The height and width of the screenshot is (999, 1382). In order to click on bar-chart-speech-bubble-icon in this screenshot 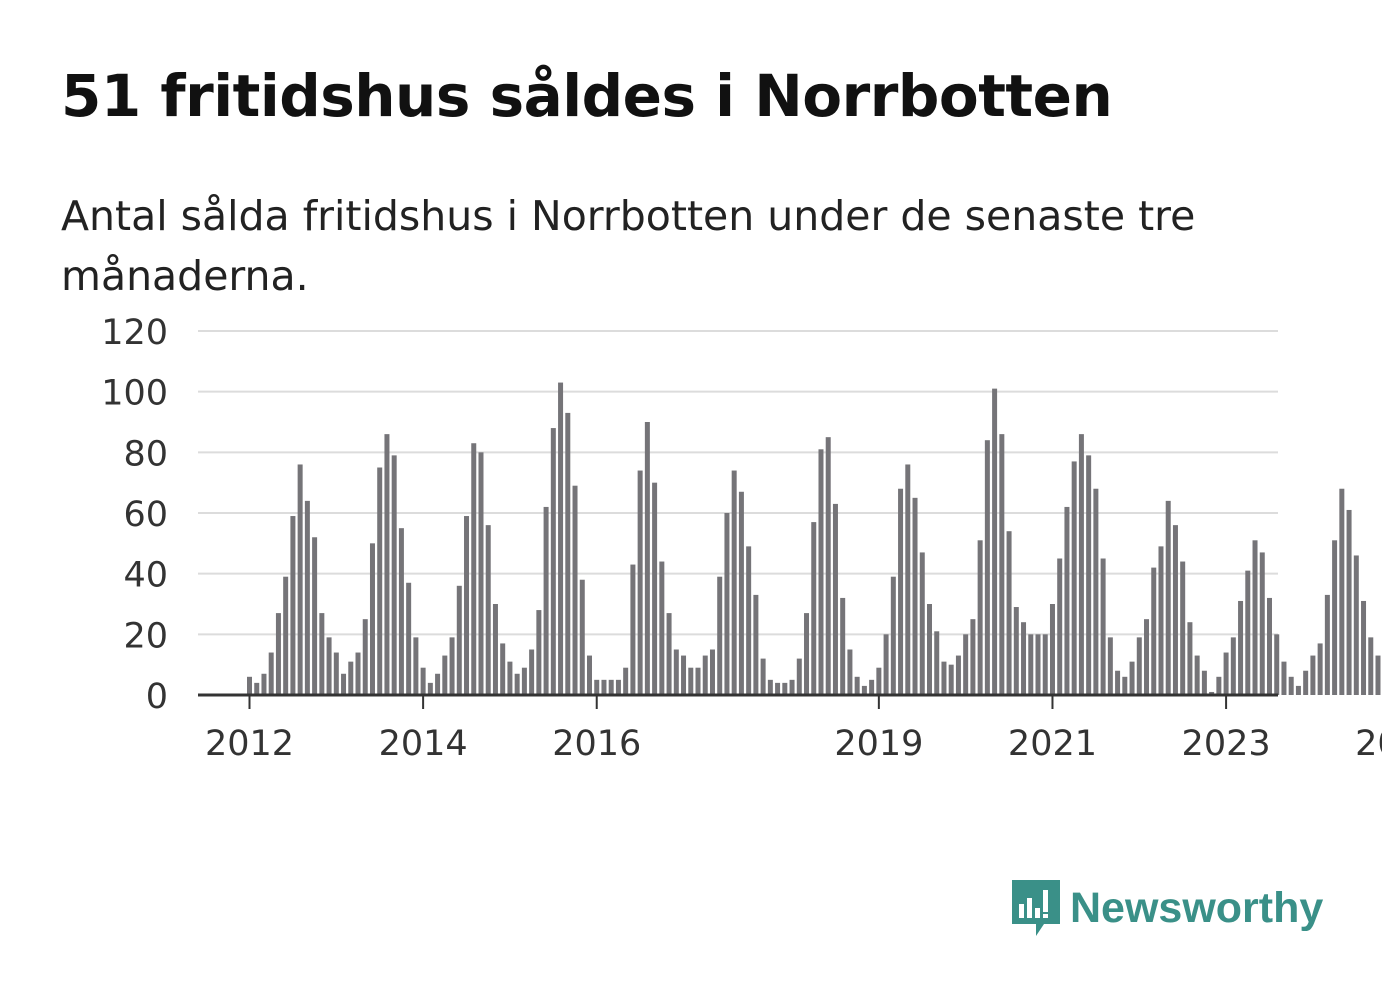, I will do `click(1036, 908)`.